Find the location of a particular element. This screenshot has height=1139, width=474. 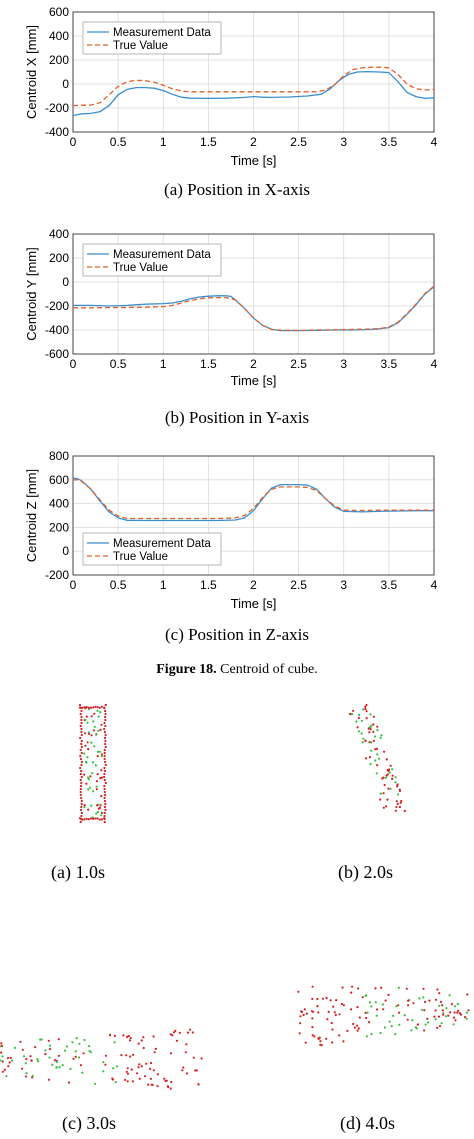

y-tick-label: -200 is located at coordinates (57, 575).